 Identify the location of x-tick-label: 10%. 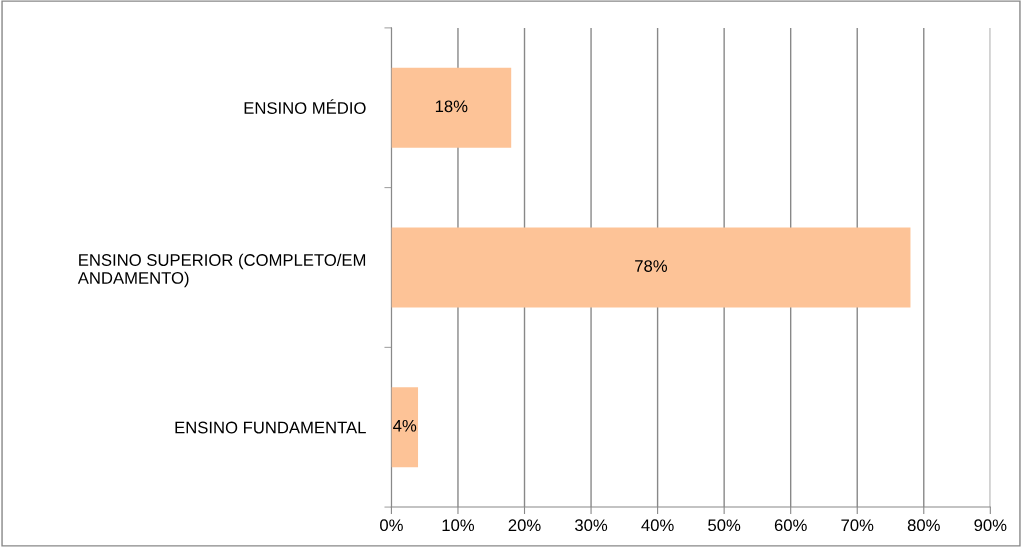
(458, 525).